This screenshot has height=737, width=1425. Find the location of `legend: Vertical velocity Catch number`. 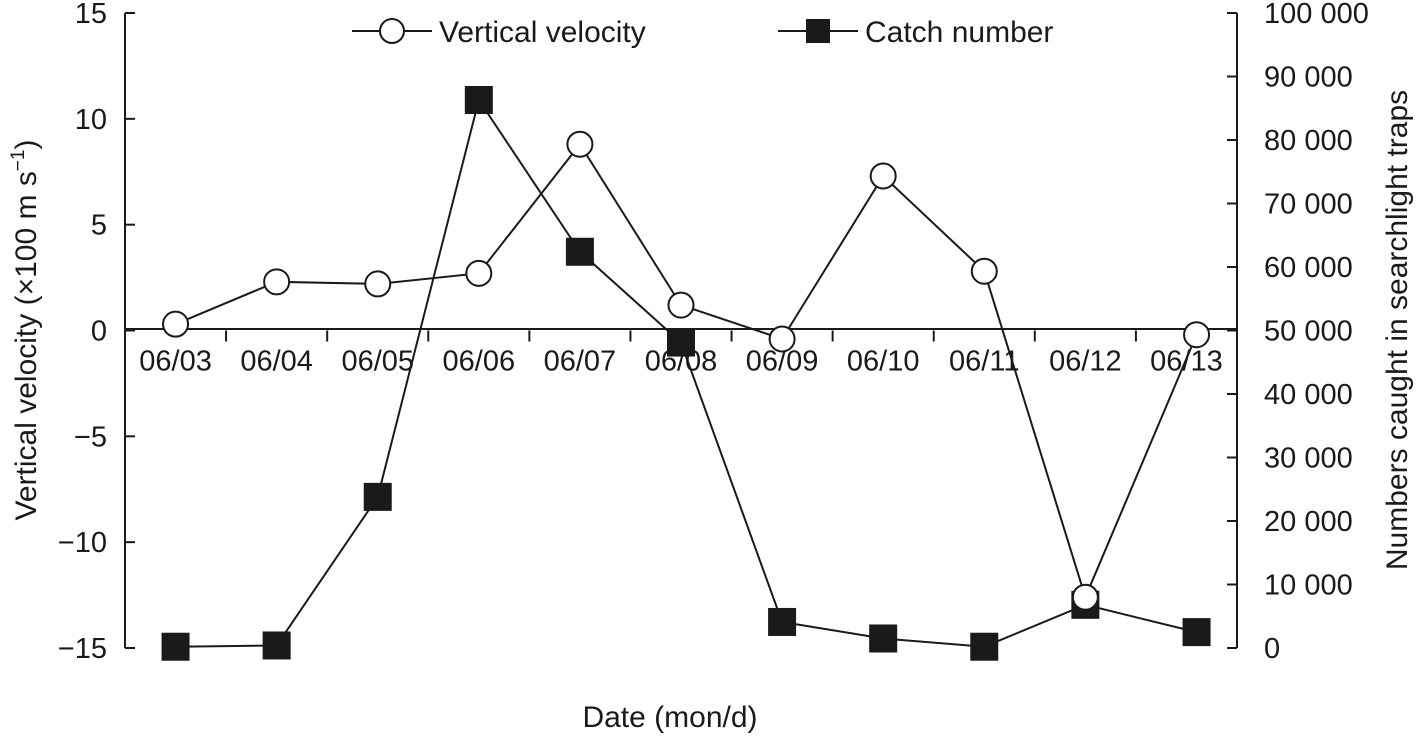

legend: Vertical velocity Catch number is located at coordinates (702, 32).